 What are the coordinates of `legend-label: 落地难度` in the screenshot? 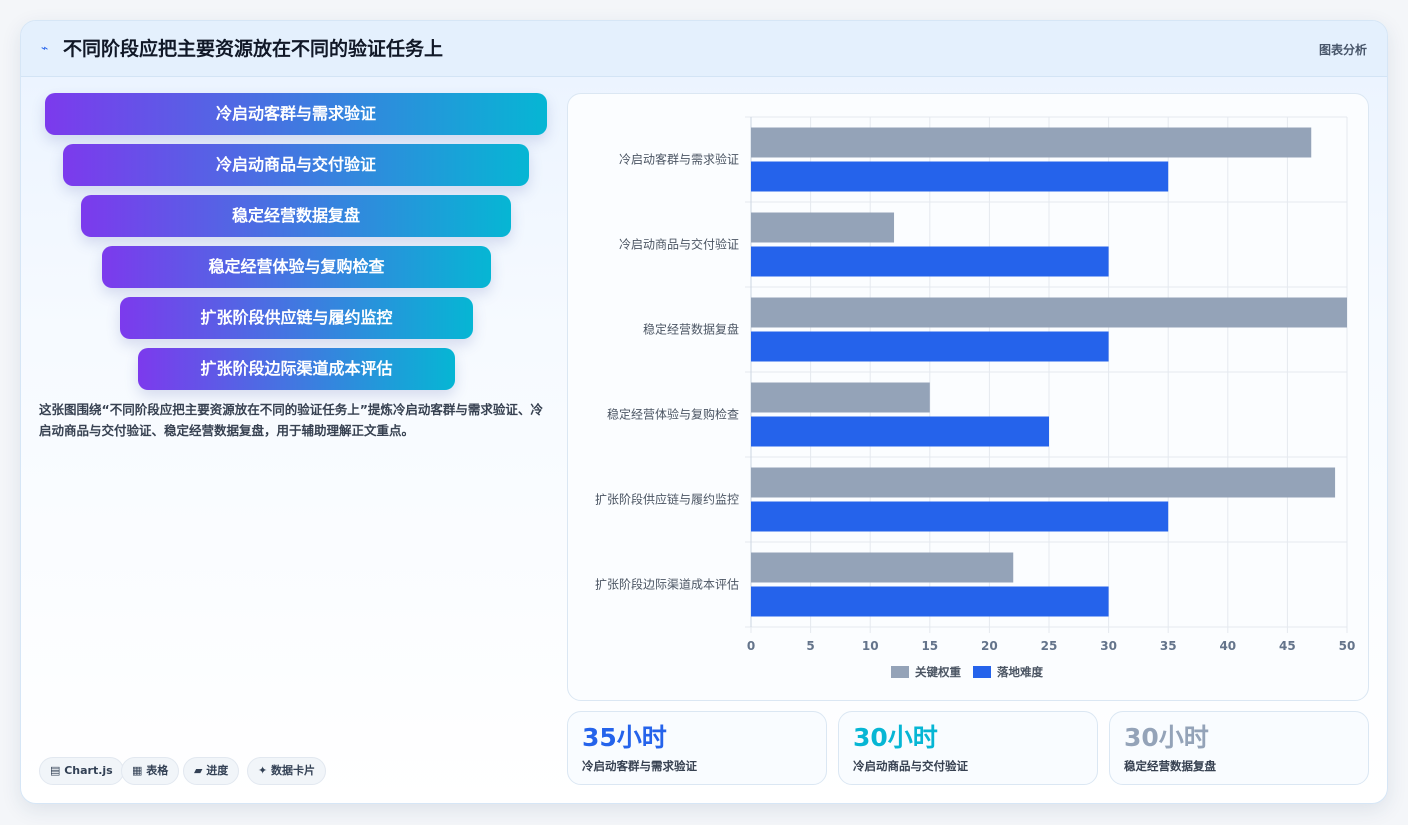 It's located at (1020, 672).